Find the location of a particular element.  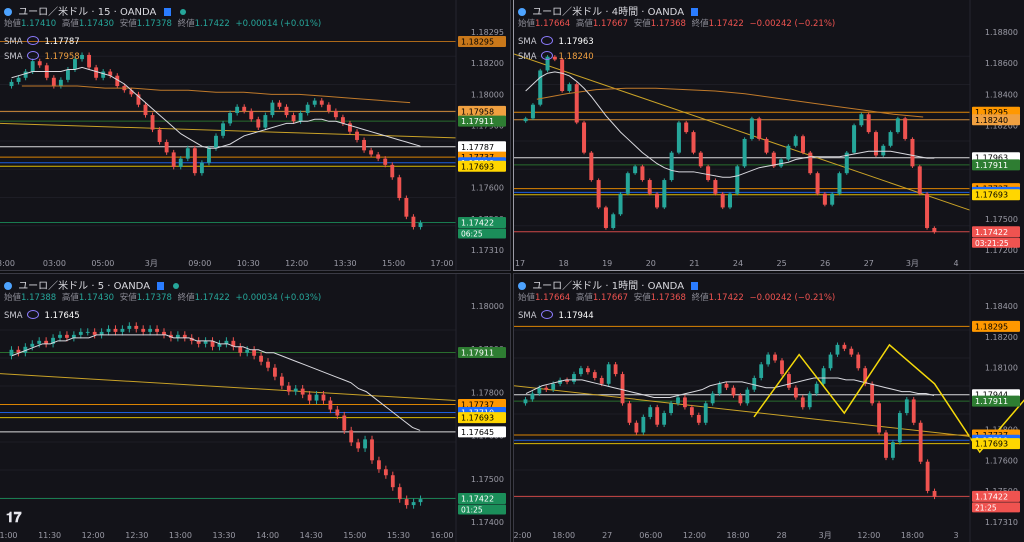

sma-legend: SMA 1.17944 is located at coordinates (556, 315).